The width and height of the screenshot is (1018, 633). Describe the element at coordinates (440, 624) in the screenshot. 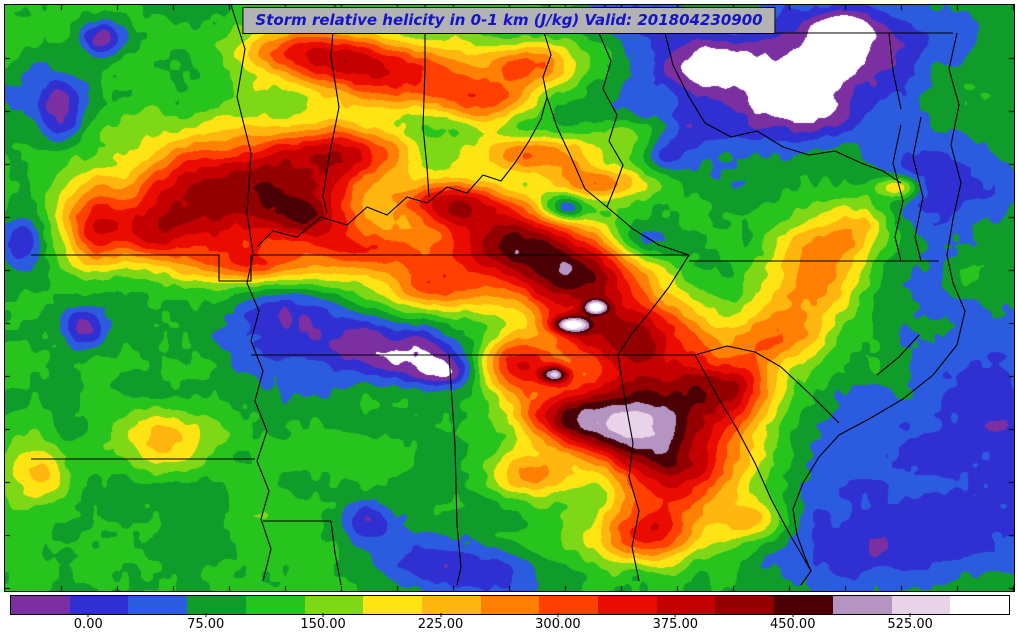

I see `colorbar-tick-label: 225.00` at that location.